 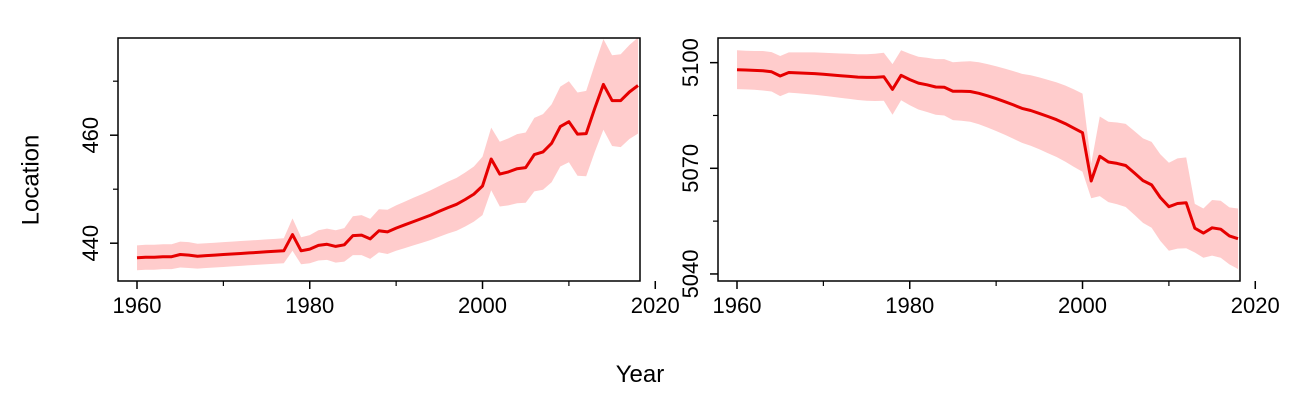 I want to click on right-y-tick-label-5040: 5040, so click(x=690, y=273).